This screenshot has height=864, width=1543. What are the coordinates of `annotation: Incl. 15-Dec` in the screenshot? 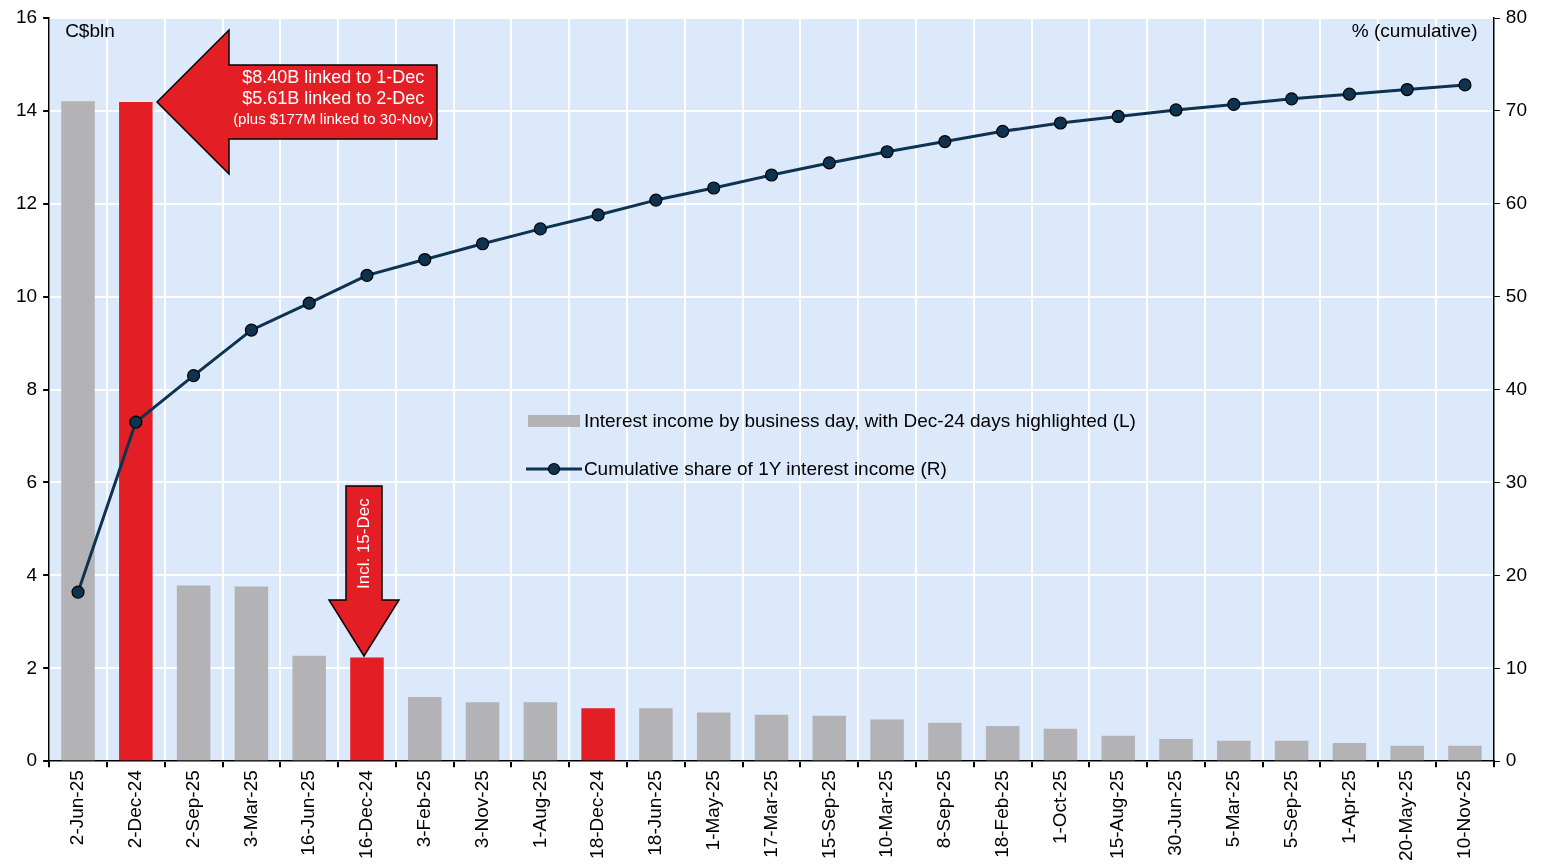 It's located at (363, 544).